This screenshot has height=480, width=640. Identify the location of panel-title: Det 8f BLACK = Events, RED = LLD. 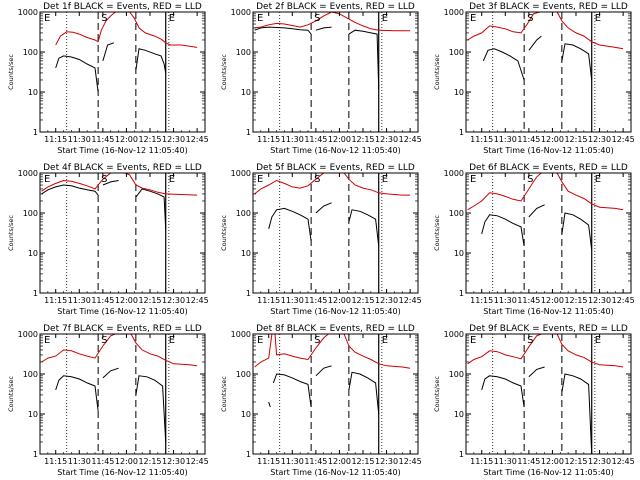
(335, 329).